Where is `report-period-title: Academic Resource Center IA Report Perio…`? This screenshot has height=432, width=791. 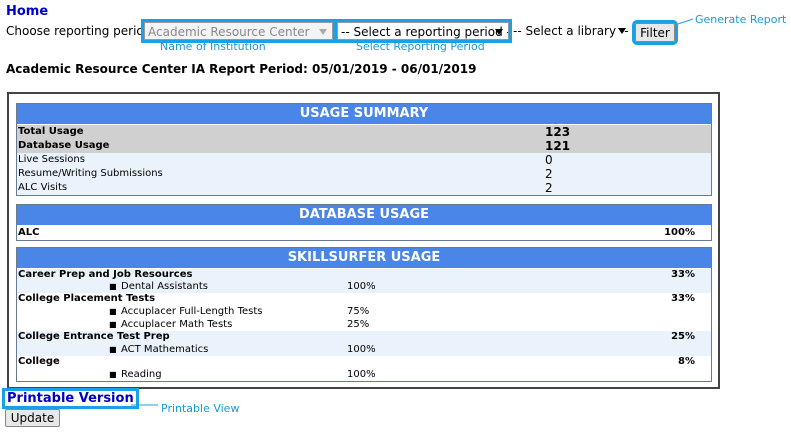 report-period-title: Academic Resource Center IA Report Perio… is located at coordinates (241, 69).